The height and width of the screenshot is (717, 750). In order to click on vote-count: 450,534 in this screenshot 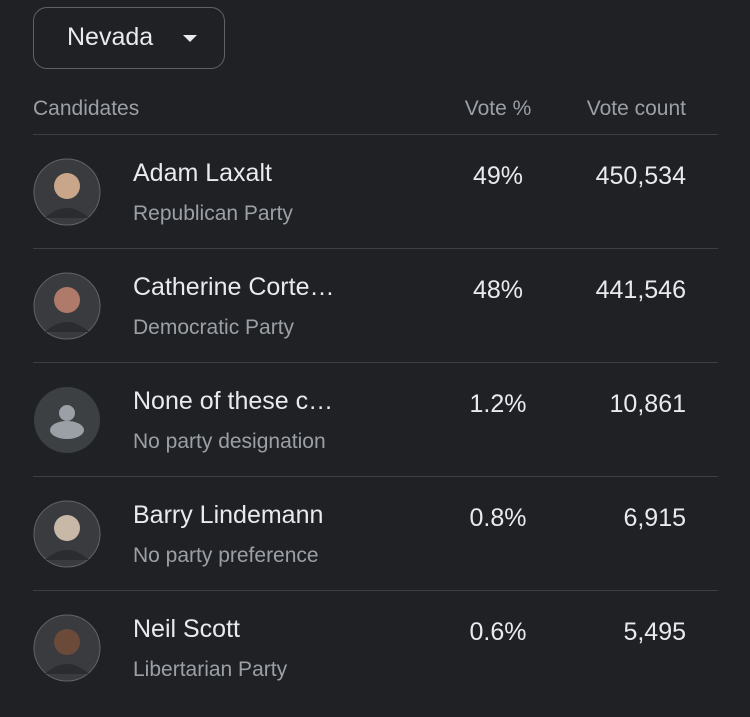, I will do `click(640, 176)`.